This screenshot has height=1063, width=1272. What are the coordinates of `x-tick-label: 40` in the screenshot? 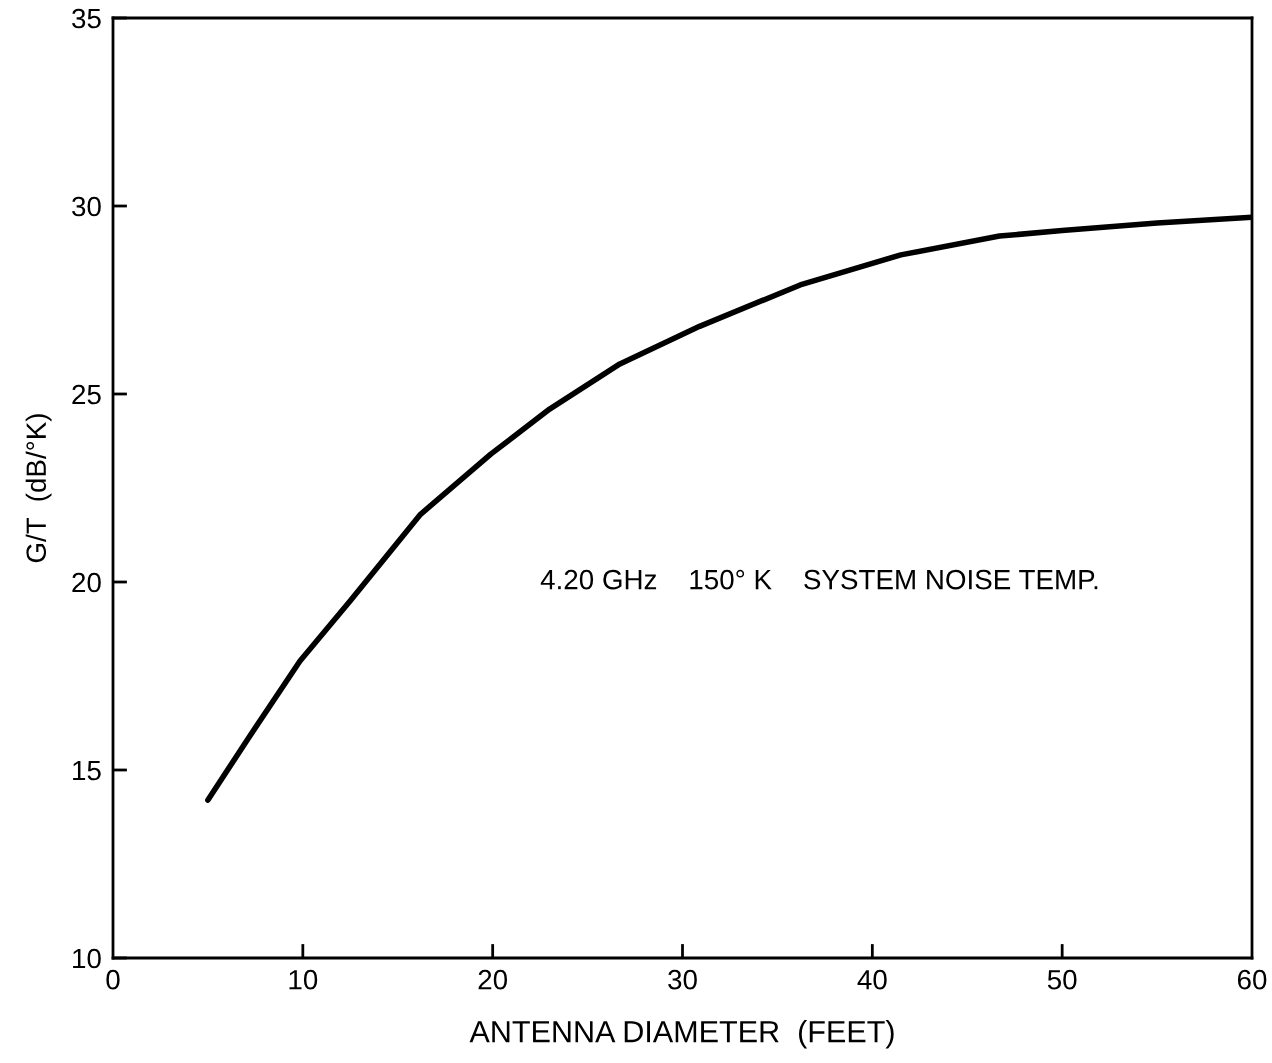 It's located at (872, 979).